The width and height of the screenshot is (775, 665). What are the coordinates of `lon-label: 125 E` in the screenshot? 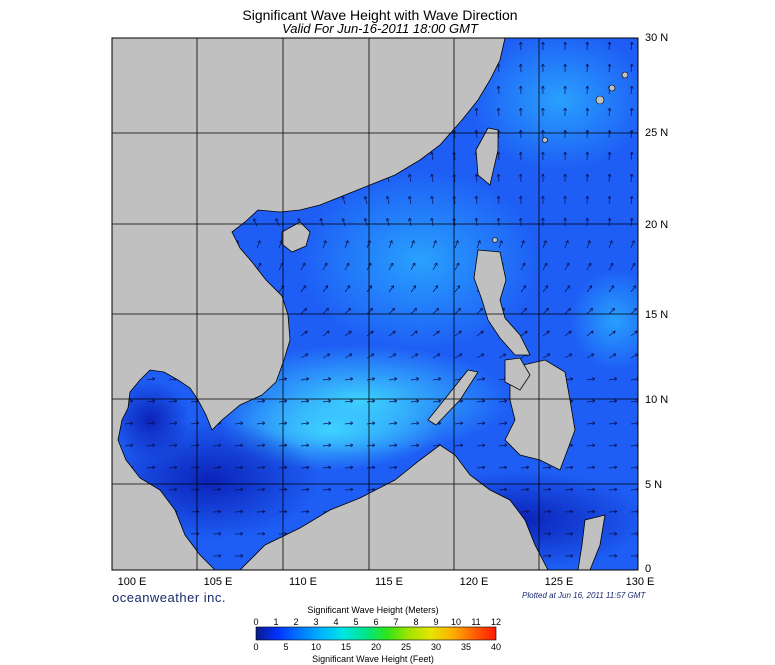 It's located at (559, 582).